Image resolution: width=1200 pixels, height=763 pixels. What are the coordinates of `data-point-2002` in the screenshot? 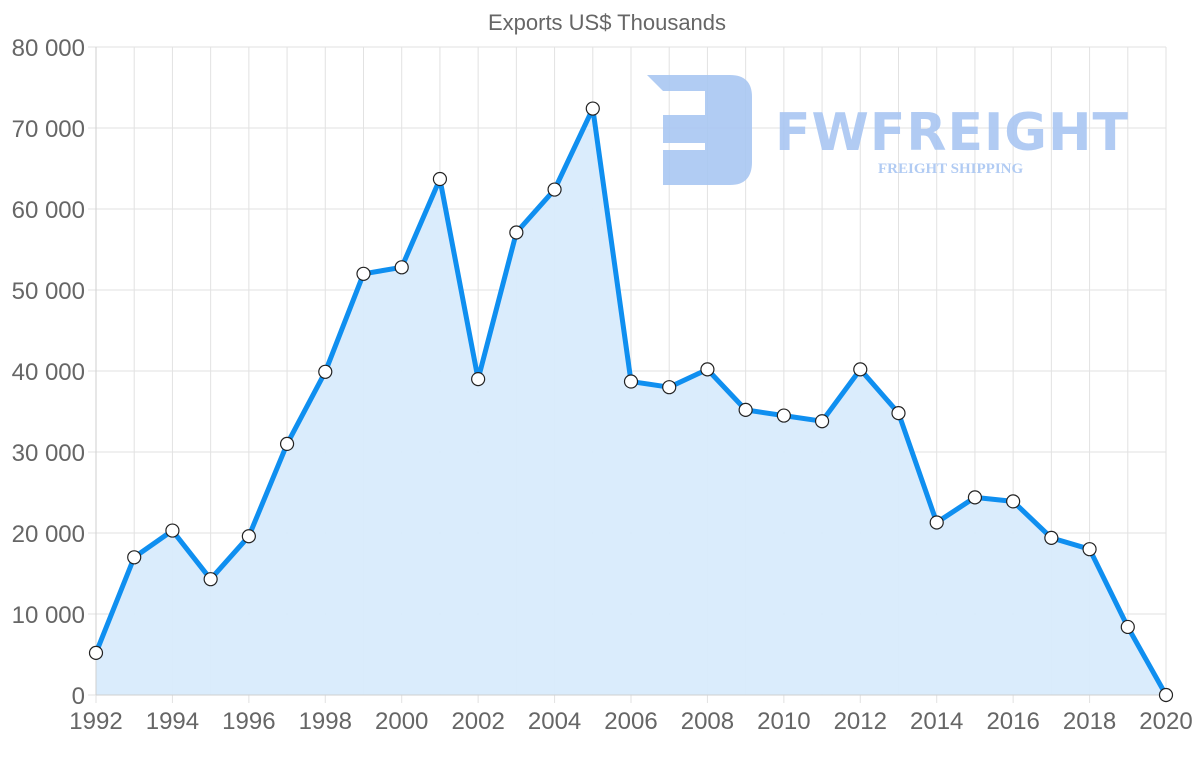 It's located at (478, 379).